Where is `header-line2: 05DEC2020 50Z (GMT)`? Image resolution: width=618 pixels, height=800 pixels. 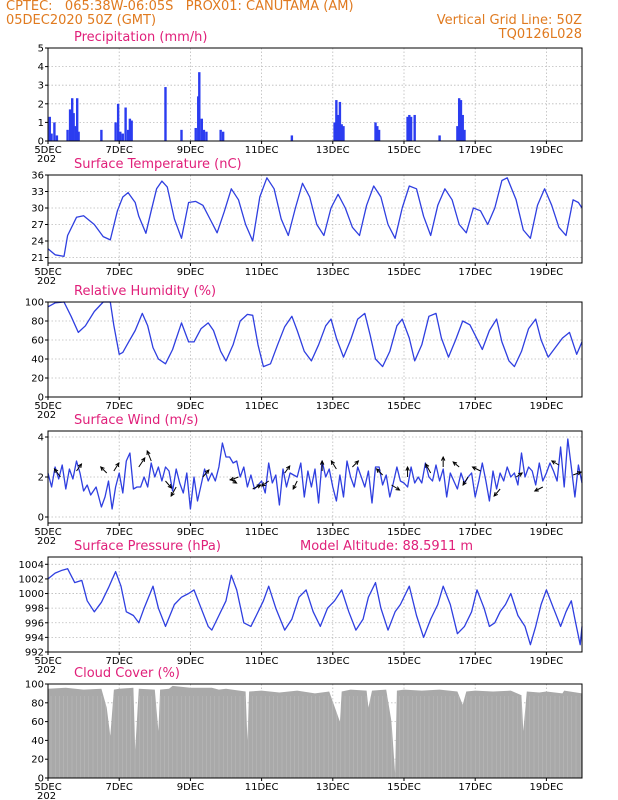 header-line2: 05DEC2020 50Z (GMT) is located at coordinates (81, 20).